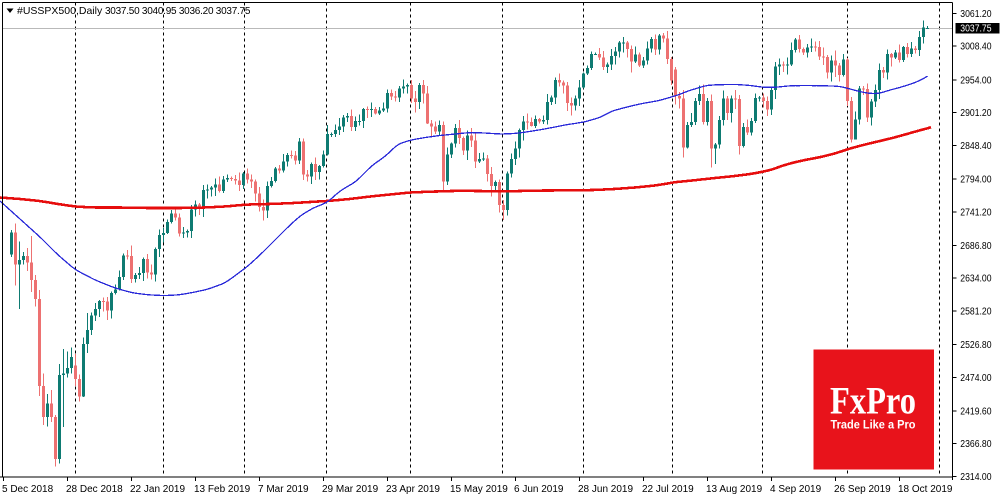  What do you see at coordinates (976, 279) in the screenshot?
I see `svg-text: 2634.00` at bounding box center [976, 279].